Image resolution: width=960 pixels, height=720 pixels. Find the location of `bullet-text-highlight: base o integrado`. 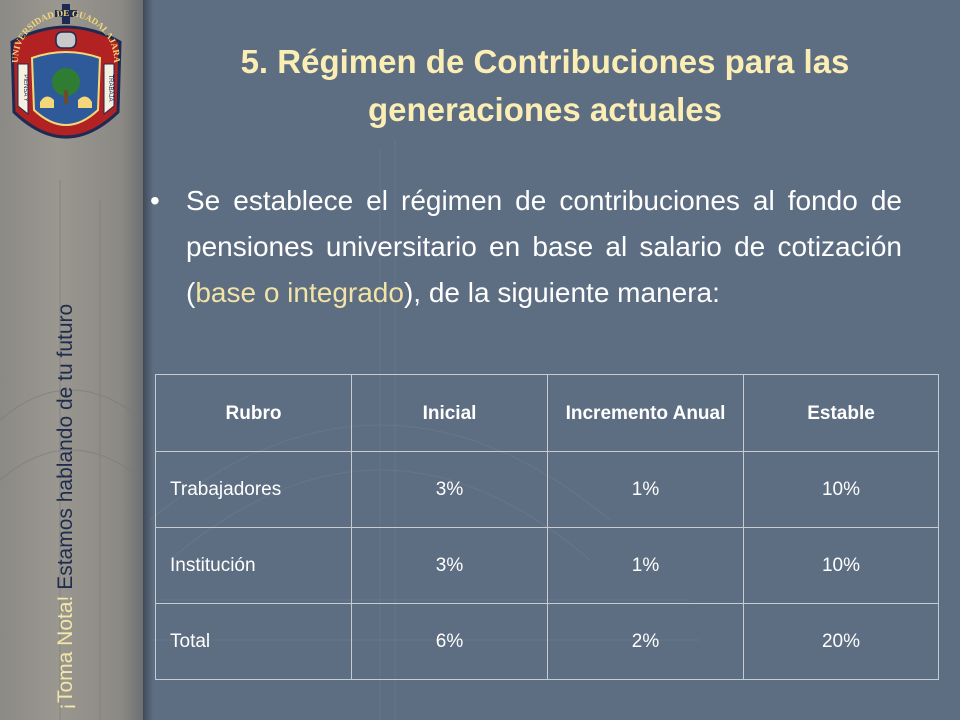

bullet-text-highlight: base o integrado is located at coordinates (299, 292).